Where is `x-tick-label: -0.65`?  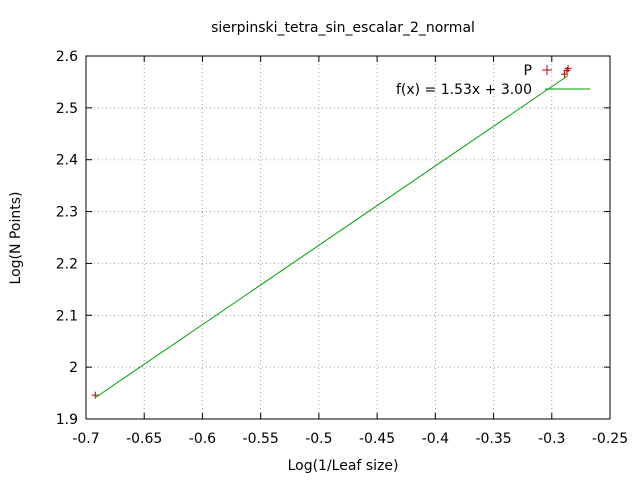
x-tick-label: -0.65 is located at coordinates (144, 439).